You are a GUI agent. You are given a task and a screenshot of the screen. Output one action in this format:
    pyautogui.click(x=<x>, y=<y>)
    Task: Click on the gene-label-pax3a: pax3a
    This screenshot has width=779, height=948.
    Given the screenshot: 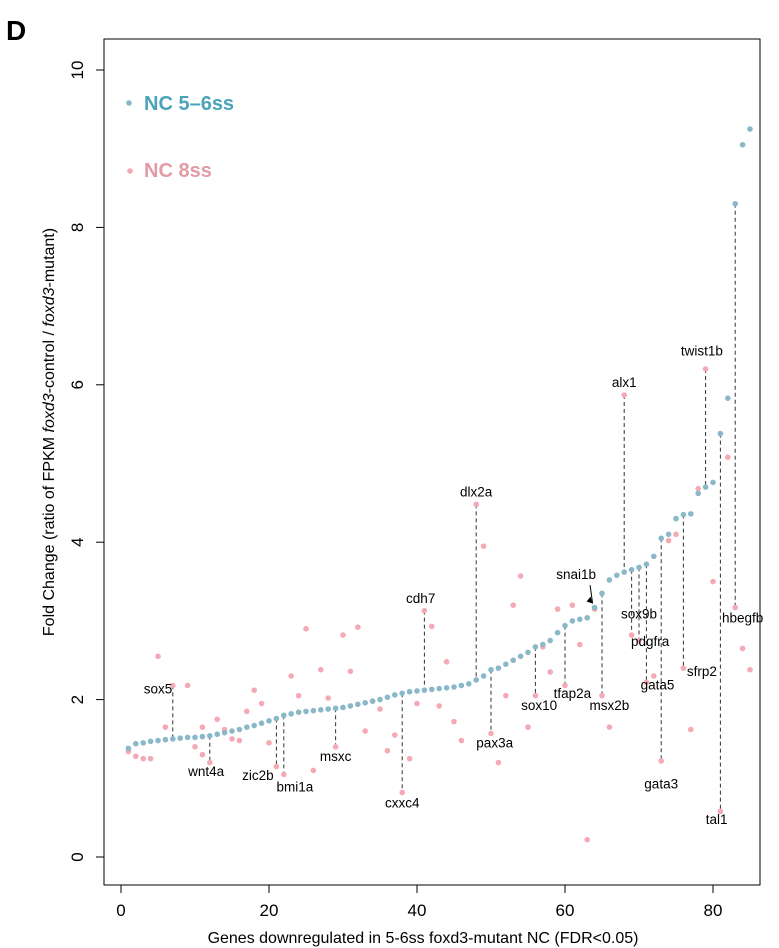 What is the action you would take?
    pyautogui.click(x=494, y=743)
    